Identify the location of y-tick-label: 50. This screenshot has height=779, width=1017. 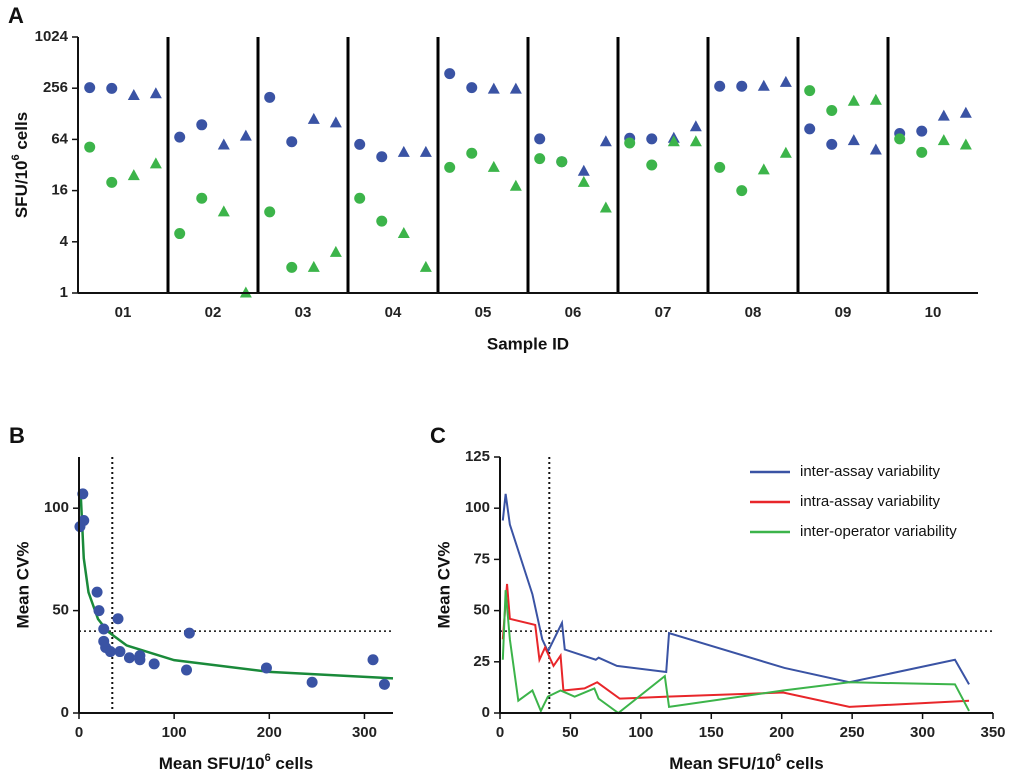
(481, 610).